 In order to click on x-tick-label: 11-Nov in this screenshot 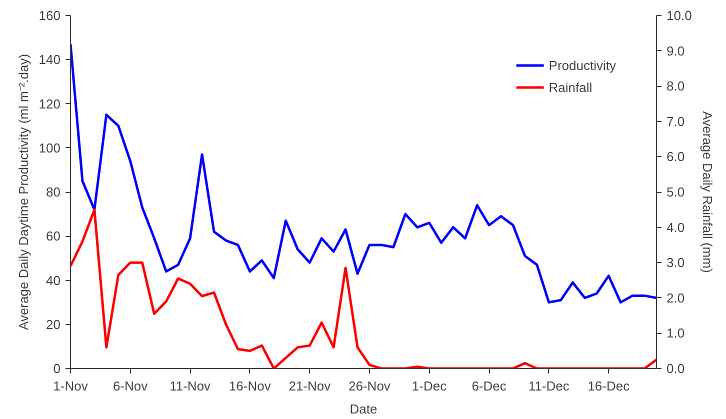, I will do `click(191, 386)`.